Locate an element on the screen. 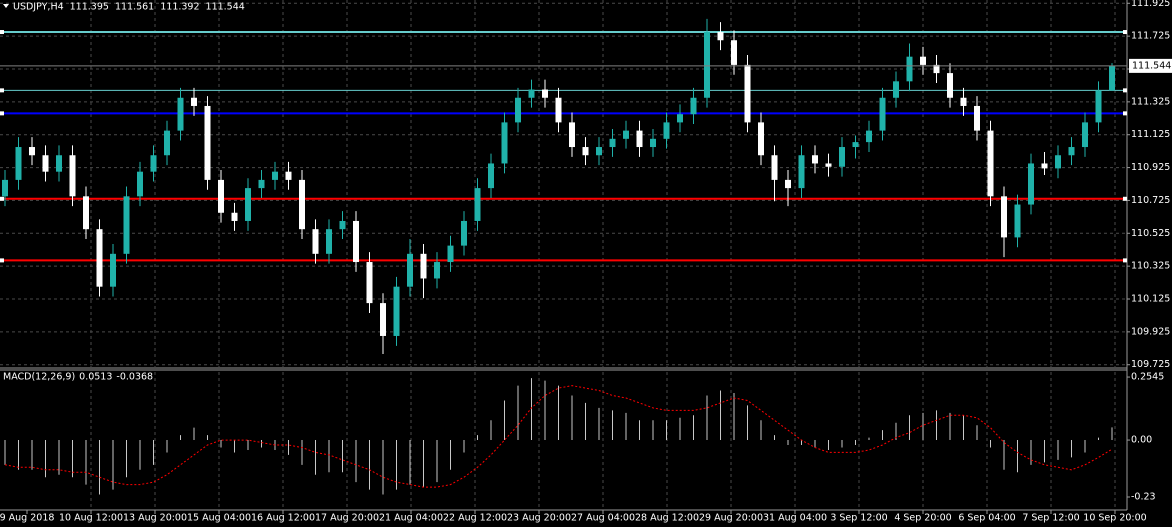 This screenshot has width=1172, height=527. y-tick-label: 110.925 is located at coordinates (1150, 167).